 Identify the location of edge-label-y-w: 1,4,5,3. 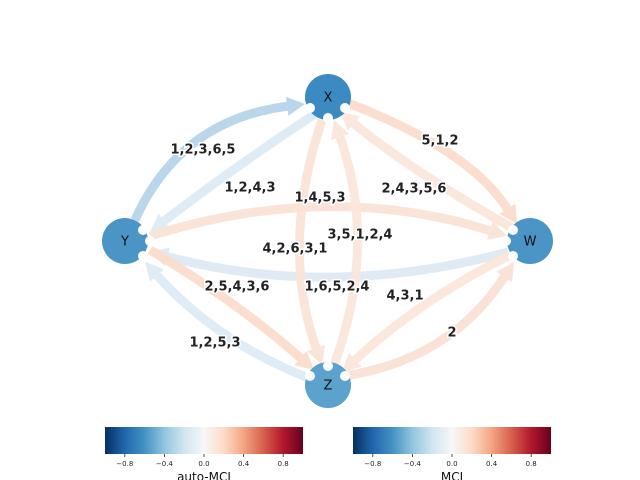
(320, 198).